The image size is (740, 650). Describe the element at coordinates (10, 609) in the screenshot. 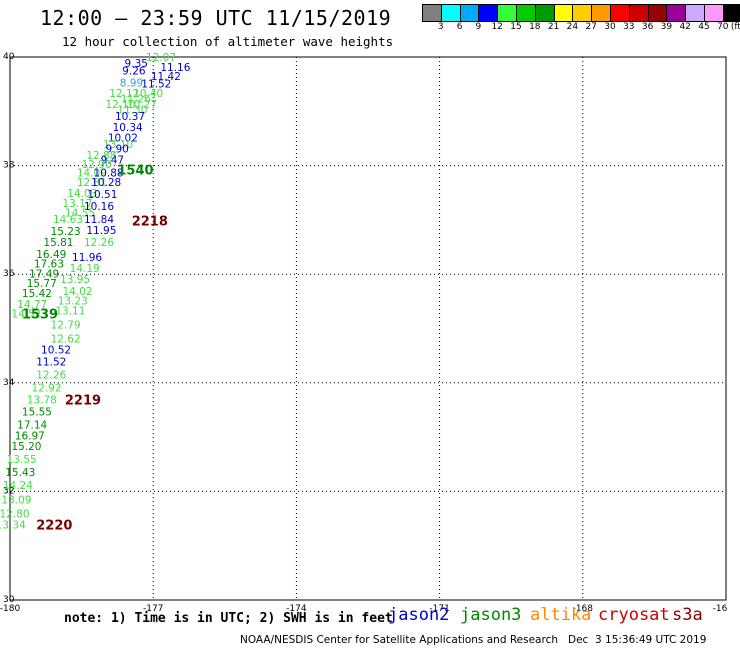

I see `x-tick-label: -180` at that location.